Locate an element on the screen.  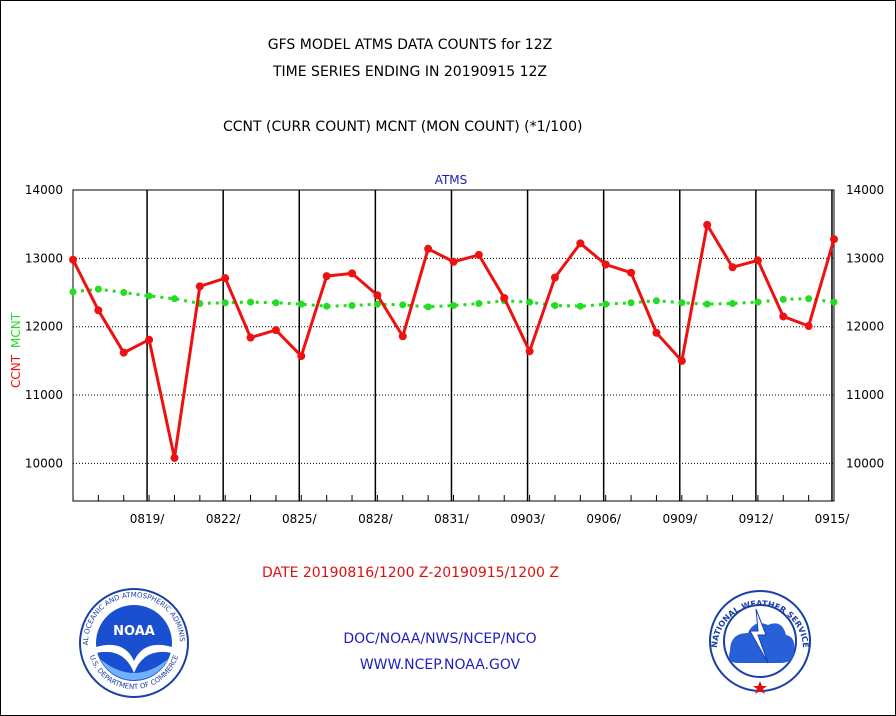
x-tick-label: 0819/ is located at coordinates (148, 519).